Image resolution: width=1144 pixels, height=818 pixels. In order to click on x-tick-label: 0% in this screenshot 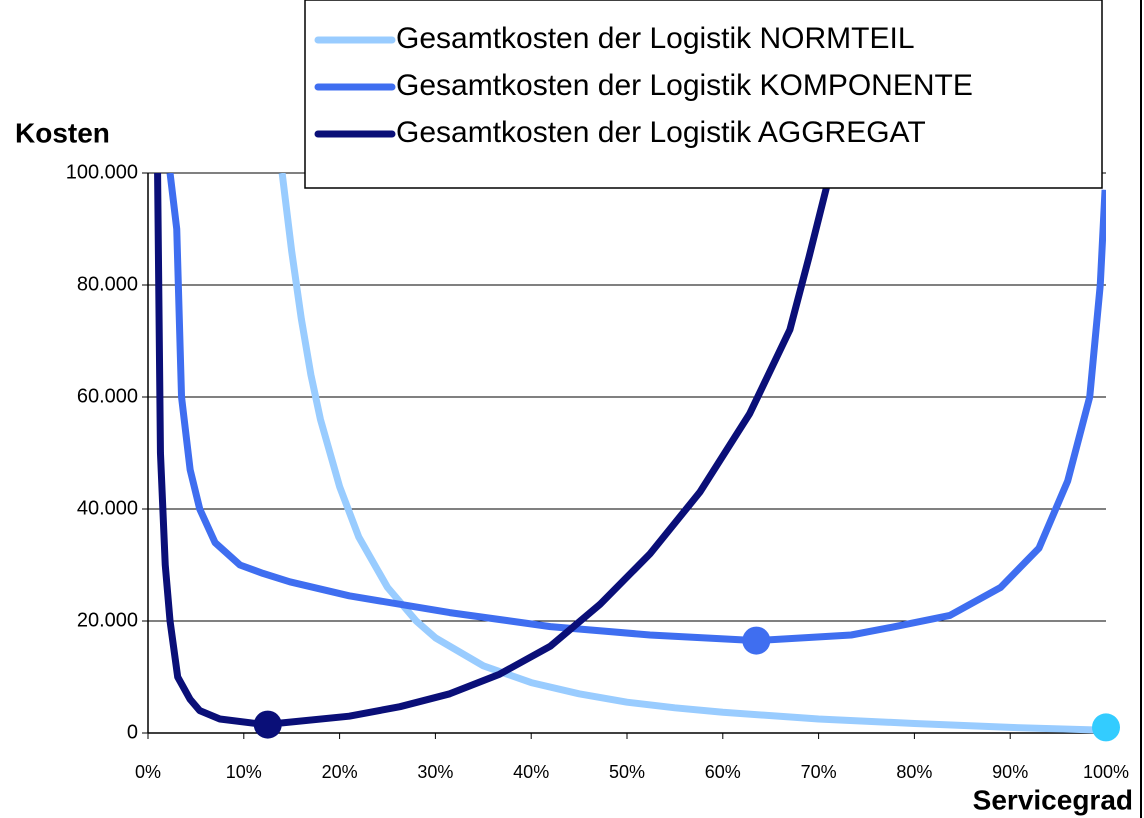, I will do `click(148, 772)`.